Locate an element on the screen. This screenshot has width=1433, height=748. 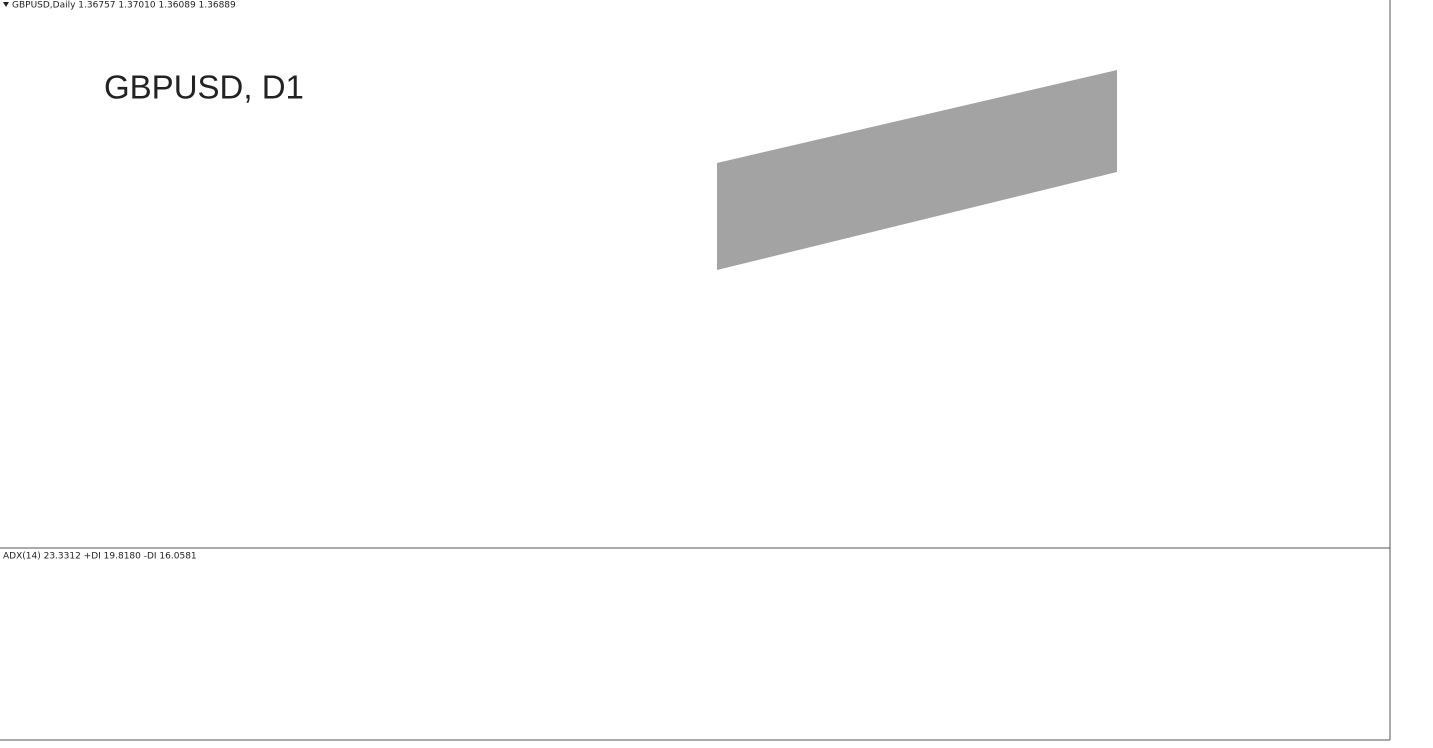
menu-arrow is located at coordinates (6, 4).